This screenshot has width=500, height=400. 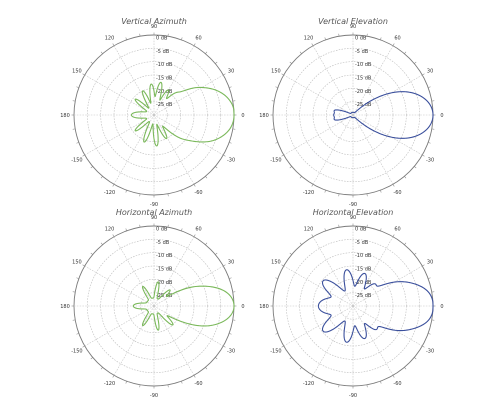 What do you see at coordinates (198, 384) in the screenshot?
I see `angle-label: -60` at bounding box center [198, 384].